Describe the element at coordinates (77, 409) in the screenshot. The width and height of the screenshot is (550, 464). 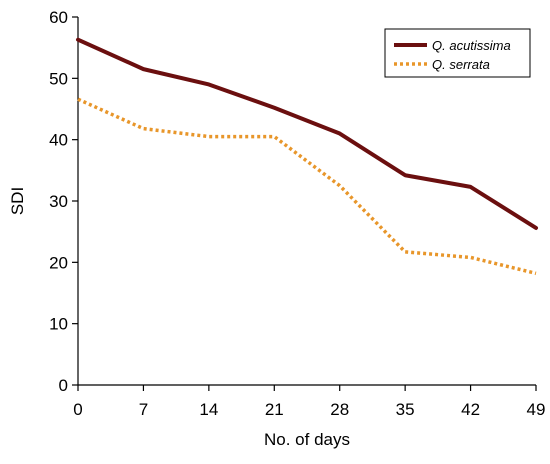
I see `x-tick-label: 0` at that location.